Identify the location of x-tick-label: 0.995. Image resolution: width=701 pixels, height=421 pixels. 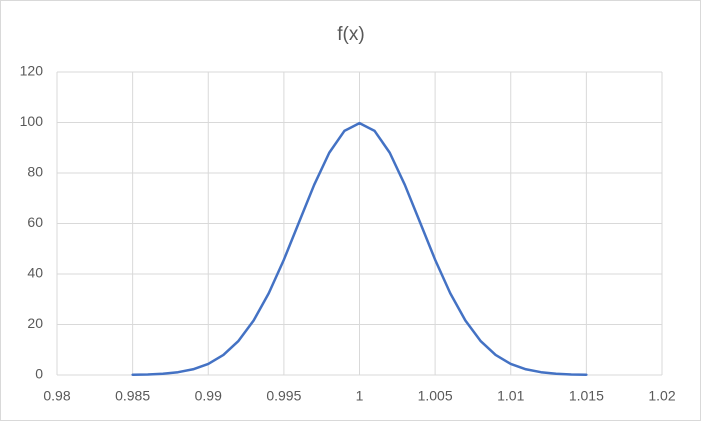
(283, 396).